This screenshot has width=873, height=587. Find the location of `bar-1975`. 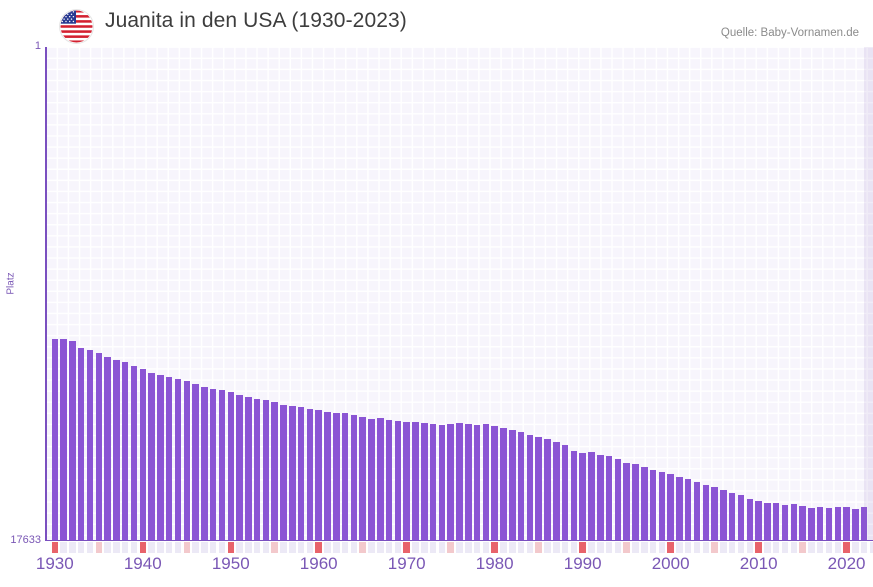

bar-1975 is located at coordinates (450, 482).